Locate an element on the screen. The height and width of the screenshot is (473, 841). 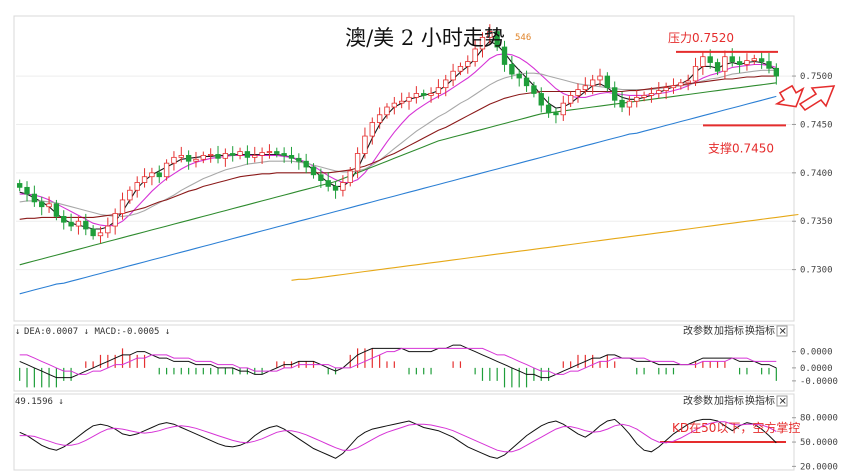
macd-panel: 0.0000 0.0000 -0.0000 is located at coordinates (428, 366).